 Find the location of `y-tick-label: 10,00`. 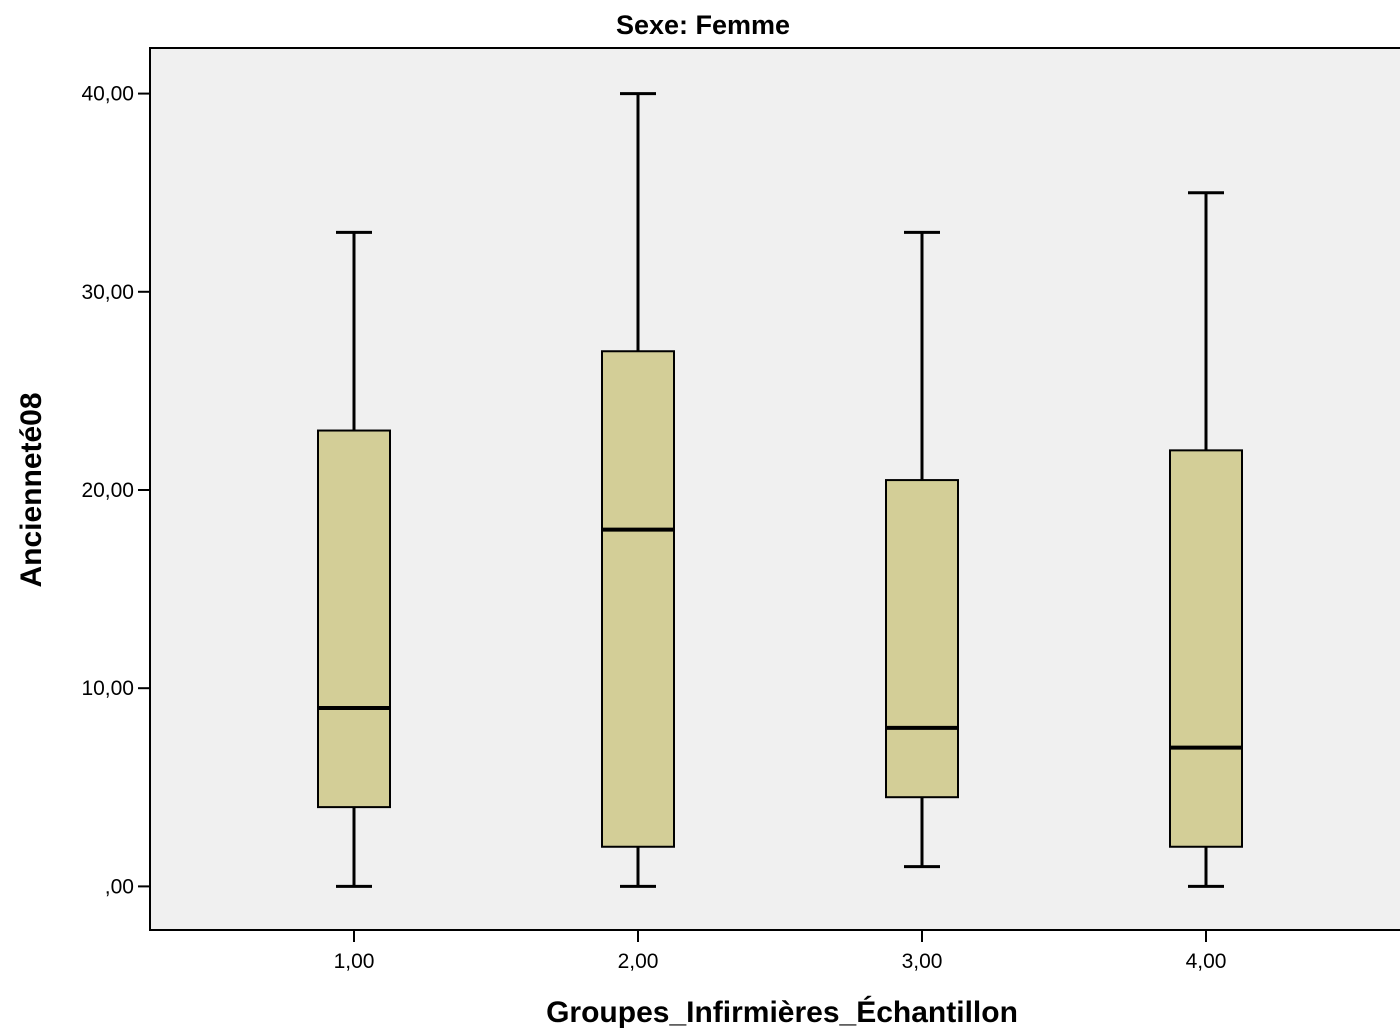

y-tick-label: 10,00 is located at coordinates (107, 688).